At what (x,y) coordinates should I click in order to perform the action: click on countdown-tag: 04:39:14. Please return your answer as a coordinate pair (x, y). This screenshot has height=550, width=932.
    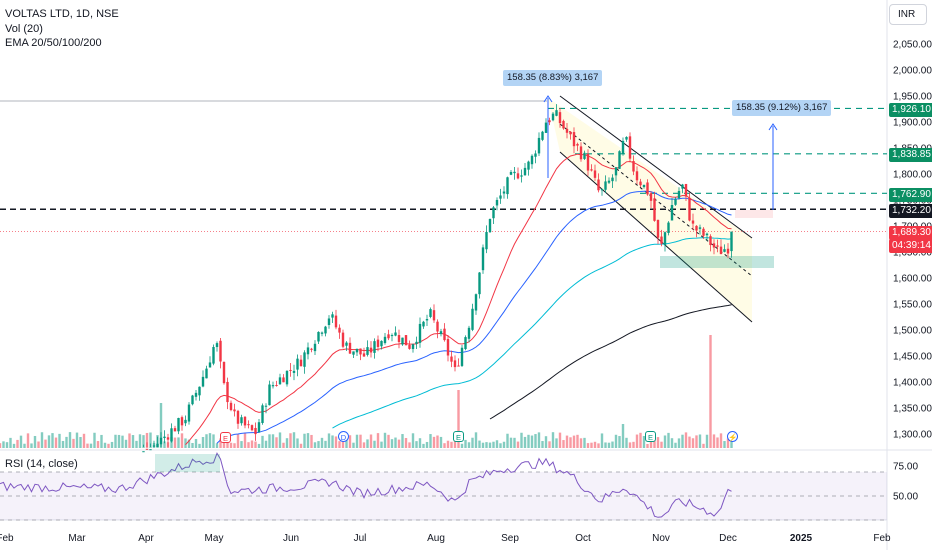
    Looking at the image, I should click on (910, 246).